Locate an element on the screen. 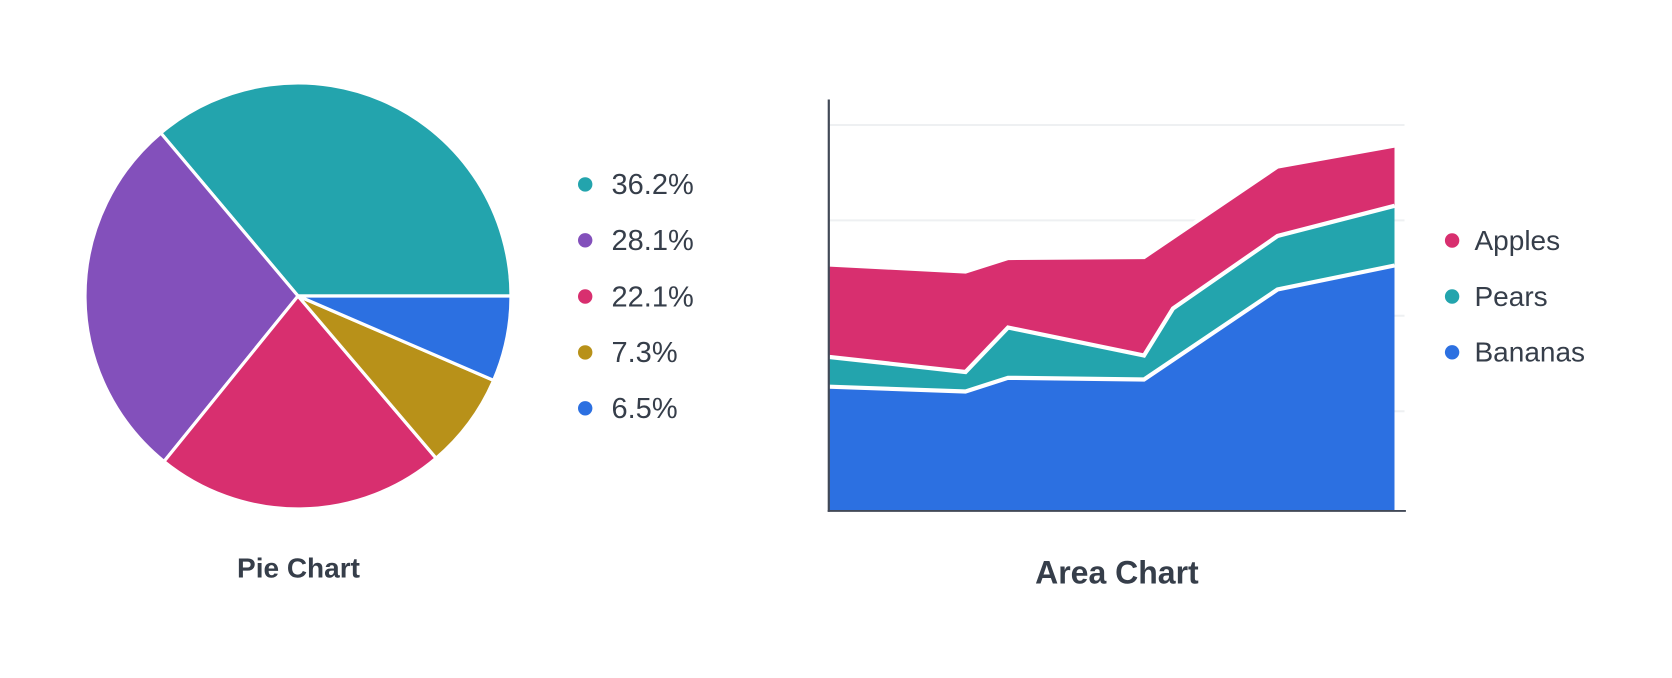  svg-text: 7.3% is located at coordinates (645, 353).